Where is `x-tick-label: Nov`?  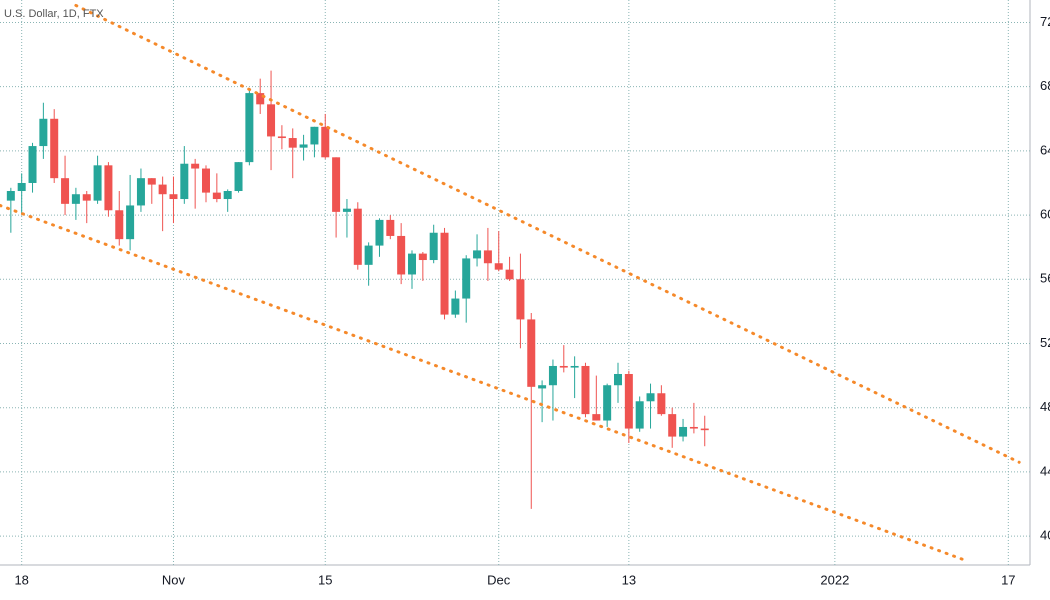 x-tick-label: Nov is located at coordinates (174, 579).